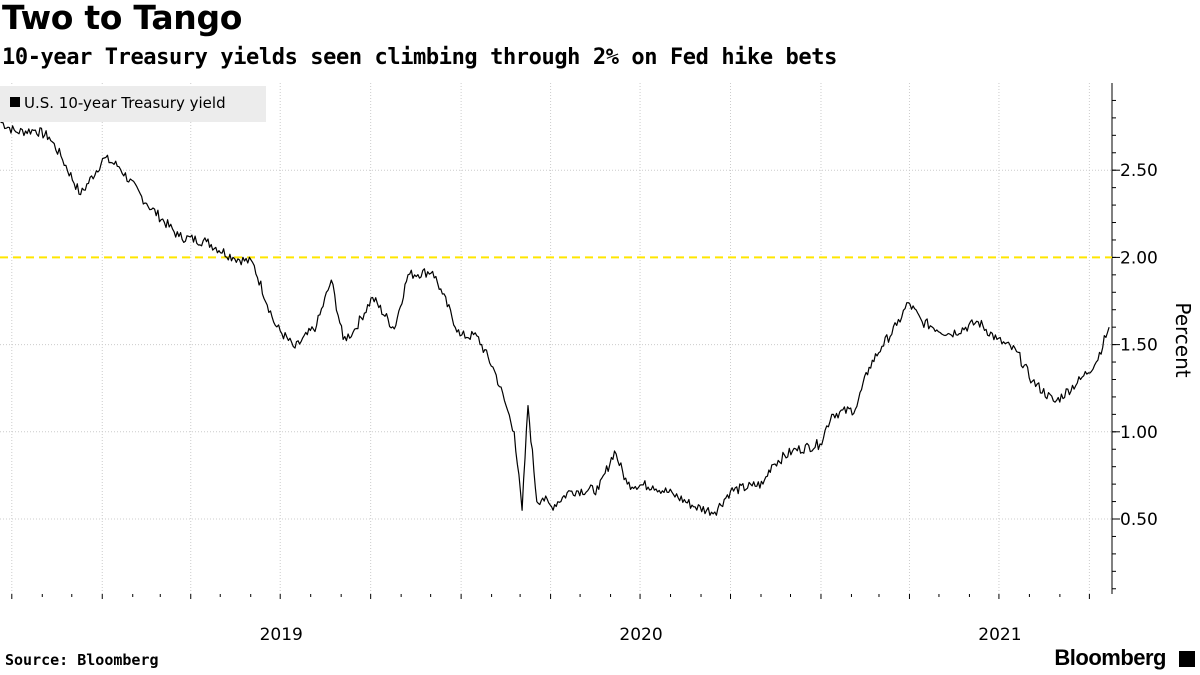 Image resolution: width=1200 pixels, height=675 pixels. Describe the element at coordinates (1139, 520) in the screenshot. I see `y-tick-label: 0.50` at that location.